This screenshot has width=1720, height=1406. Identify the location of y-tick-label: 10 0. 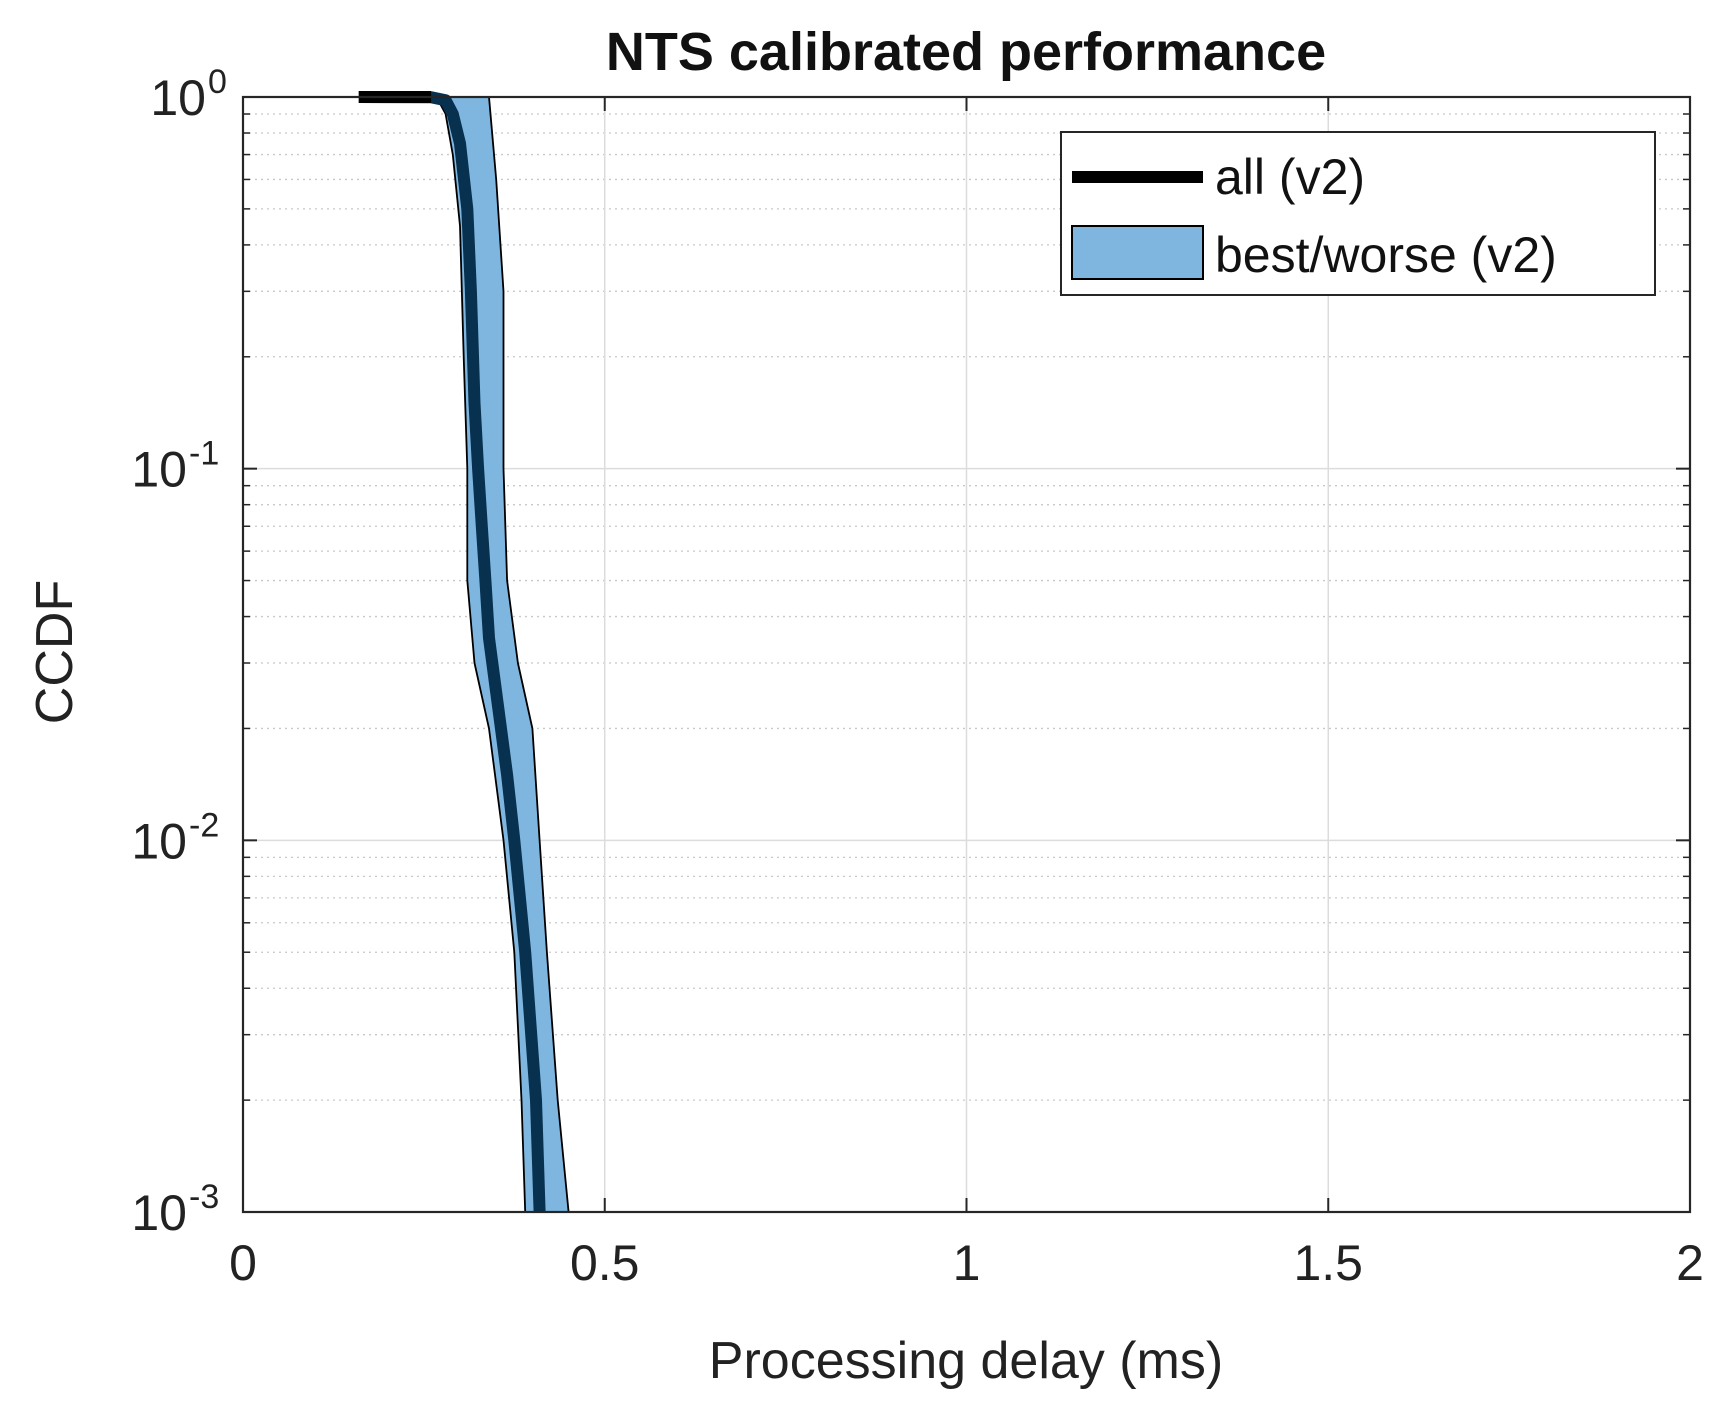
(188, 94).